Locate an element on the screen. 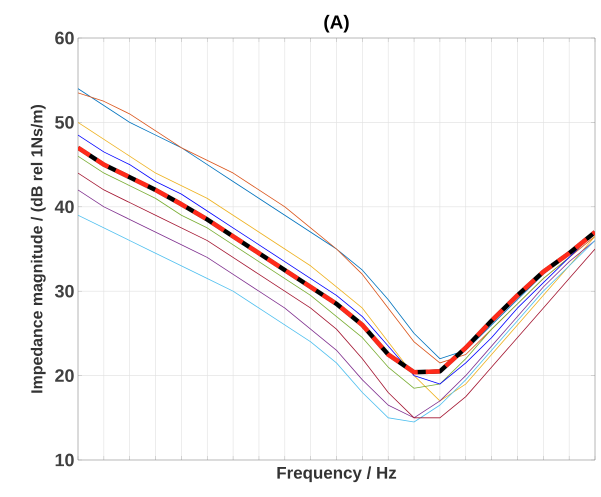 This screenshot has height=497, width=601. chart-title: (A) is located at coordinates (336, 23).